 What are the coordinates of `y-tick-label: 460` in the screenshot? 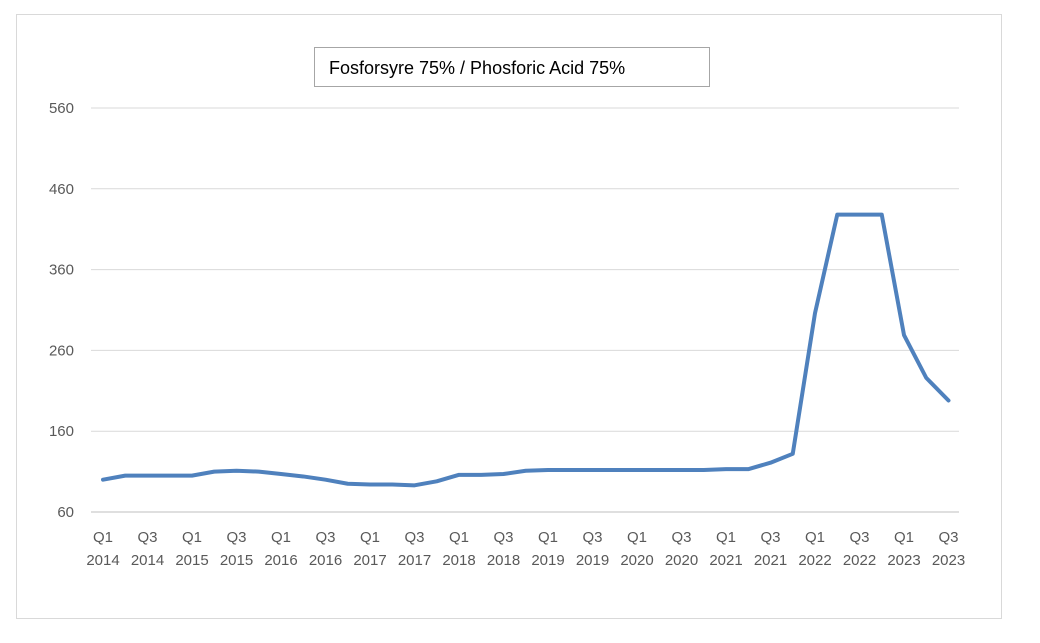 It's located at (61, 189).